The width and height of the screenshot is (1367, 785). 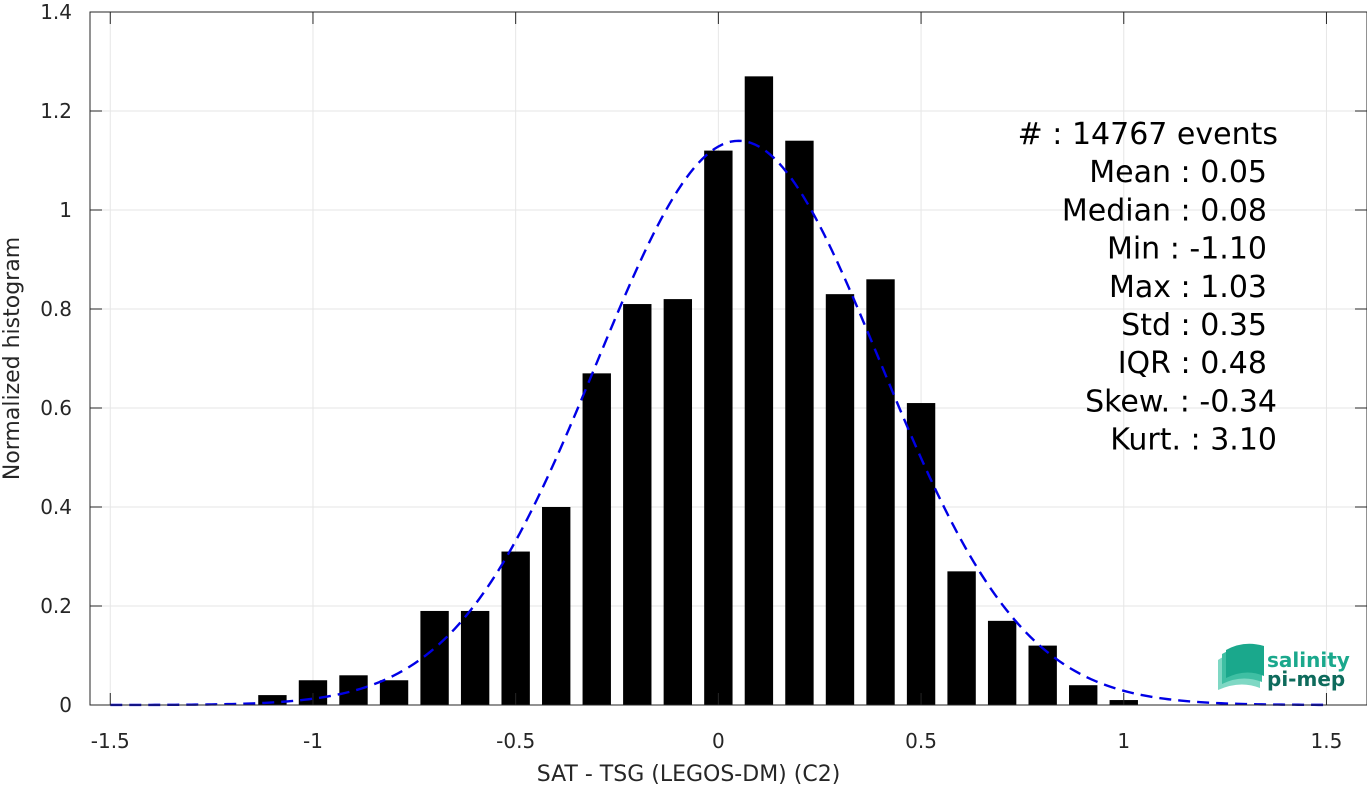 What do you see at coordinates (1188, 287) in the screenshot?
I see `stats-max: Max : 1.03` at bounding box center [1188, 287].